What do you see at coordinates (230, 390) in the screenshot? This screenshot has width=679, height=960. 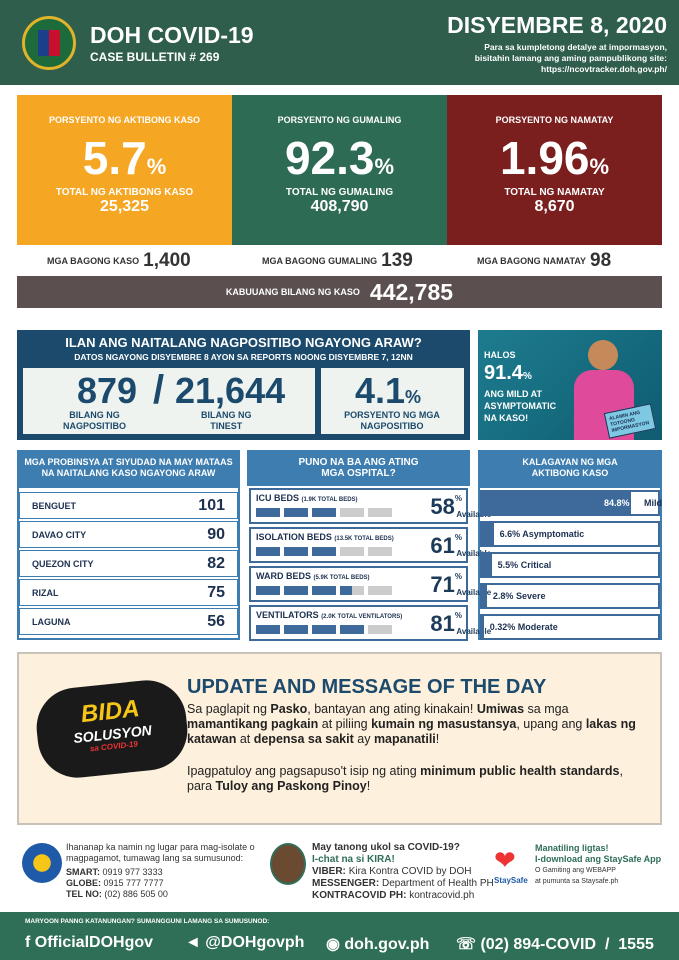 I see `tested-count: 21,644` at bounding box center [230, 390].